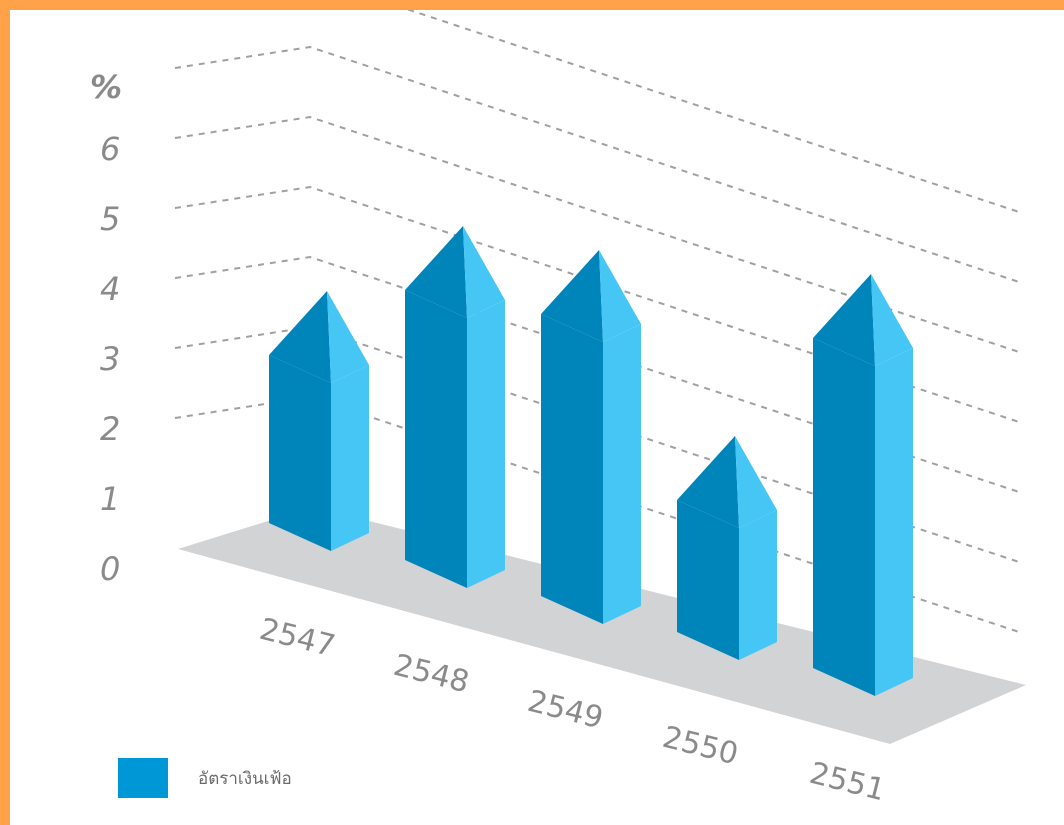 Image resolution: width=1064 pixels, height=825 pixels. What do you see at coordinates (110, 499) in the screenshot?
I see `y-tick-label: 1` at bounding box center [110, 499].